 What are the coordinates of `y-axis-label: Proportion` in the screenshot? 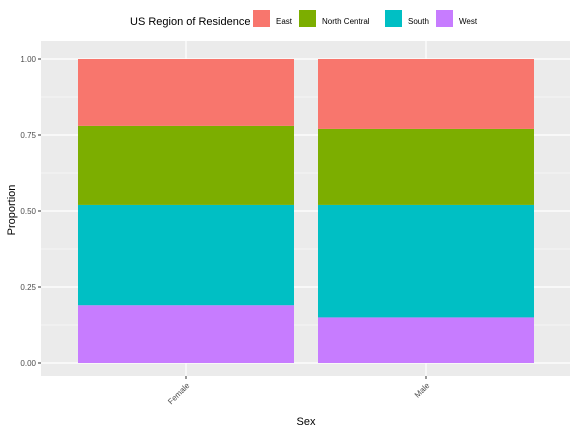 It's located at (12, 210).